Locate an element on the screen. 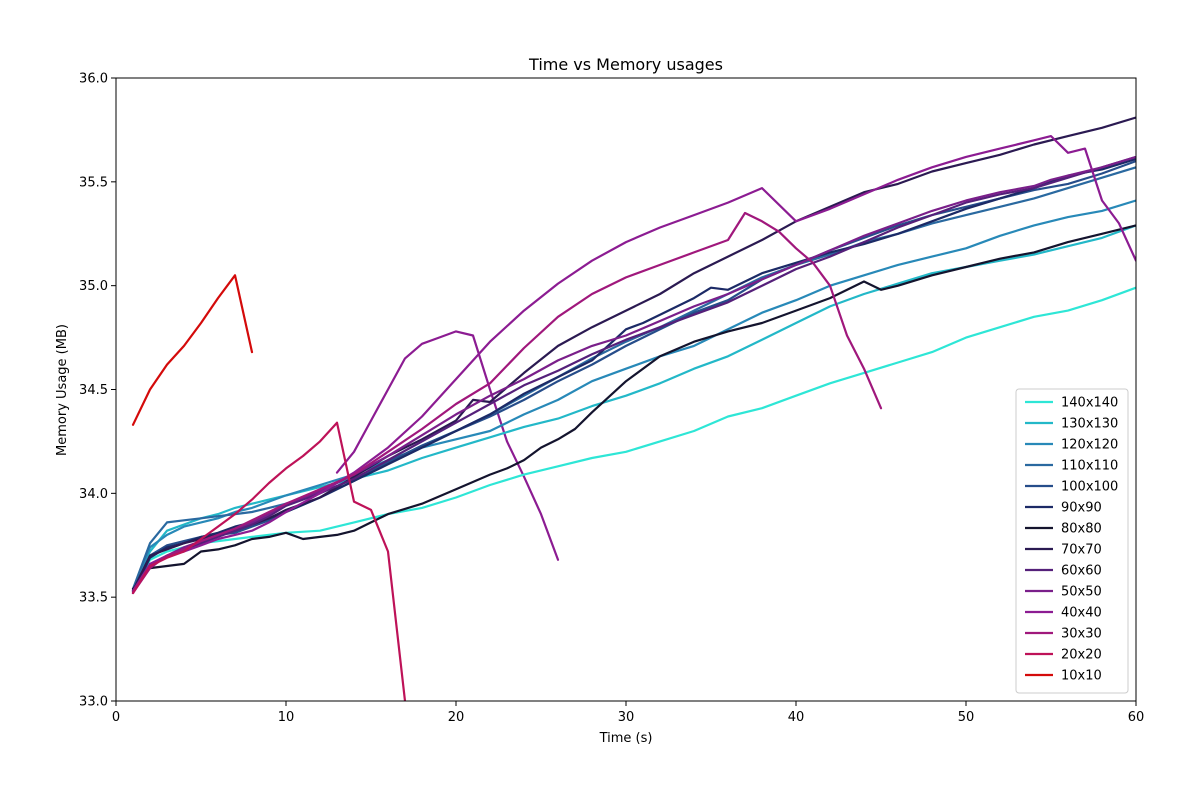 The width and height of the screenshot is (1200, 800). chart-title: Time vs Memory usages is located at coordinates (625, 64).